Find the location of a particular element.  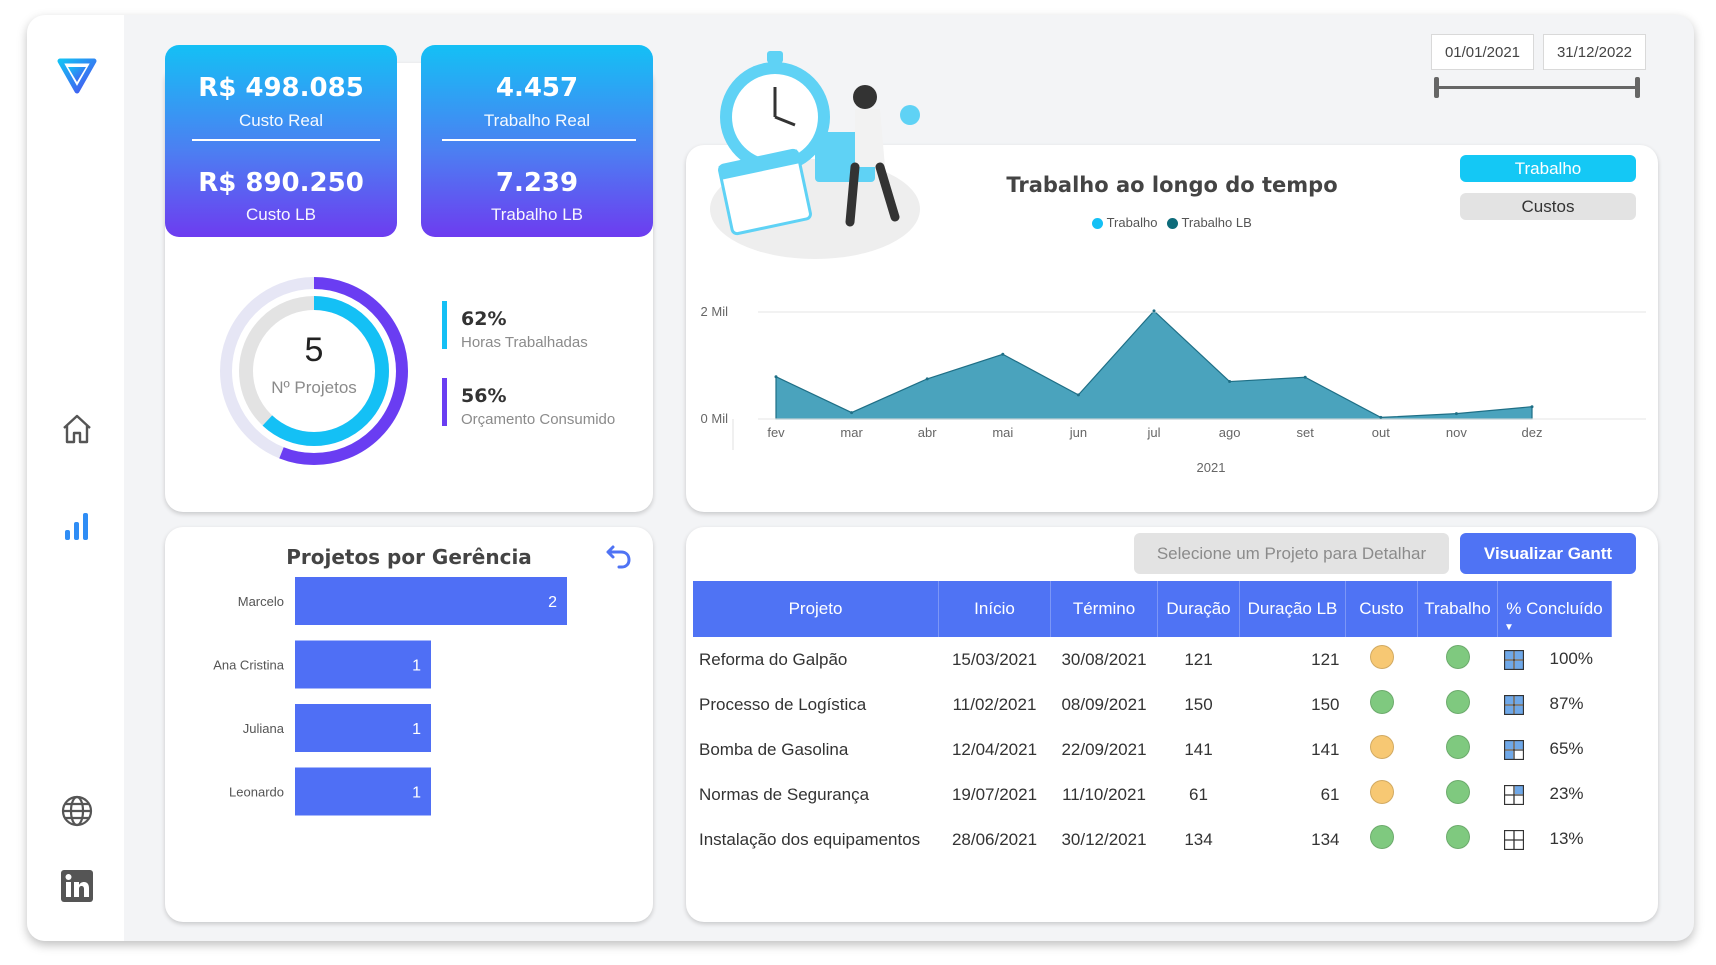

cell-concluido: 100% is located at coordinates (1555, 659).